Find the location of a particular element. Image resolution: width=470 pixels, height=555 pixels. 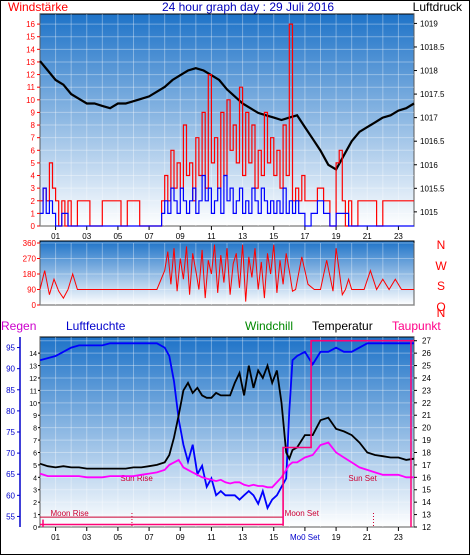

panel2-tick-label: 360 is located at coordinates (30, 243).